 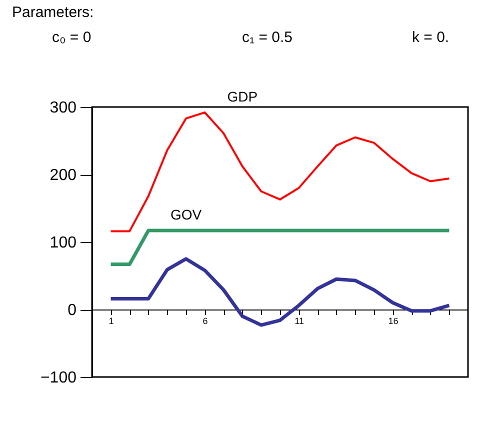 What do you see at coordinates (431, 37) in the screenshot?
I see `text: k = 0.` at bounding box center [431, 37].